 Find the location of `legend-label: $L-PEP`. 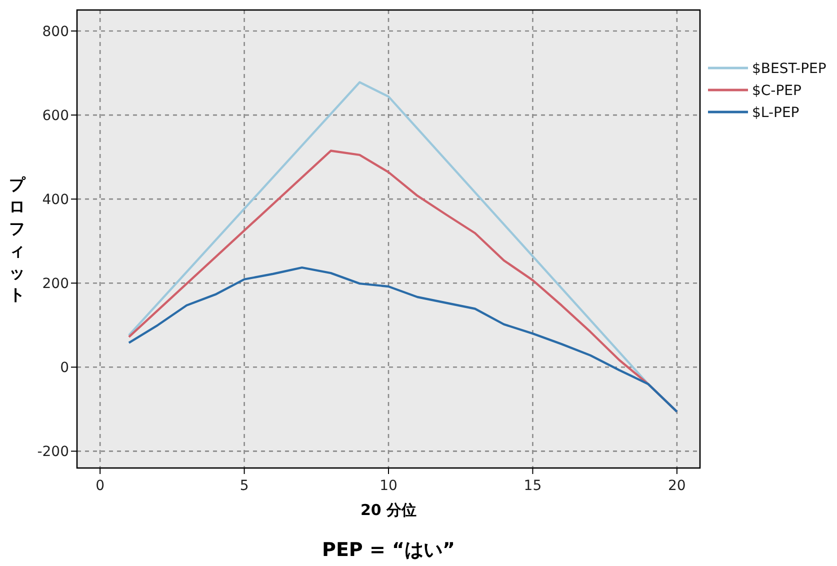

legend-label: $L-PEP is located at coordinates (776, 113).